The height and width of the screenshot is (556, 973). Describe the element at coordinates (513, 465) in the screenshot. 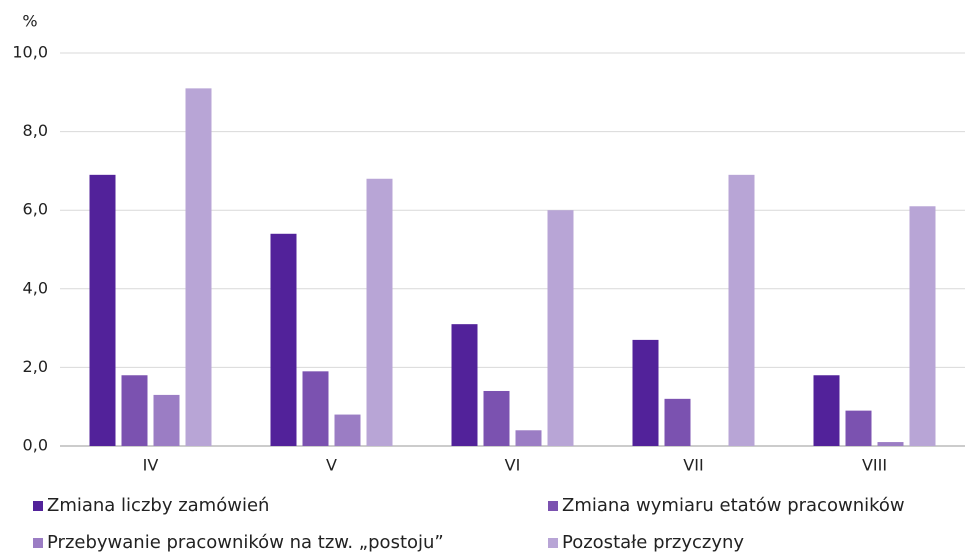

I see `x-tick-label: VI` at that location.